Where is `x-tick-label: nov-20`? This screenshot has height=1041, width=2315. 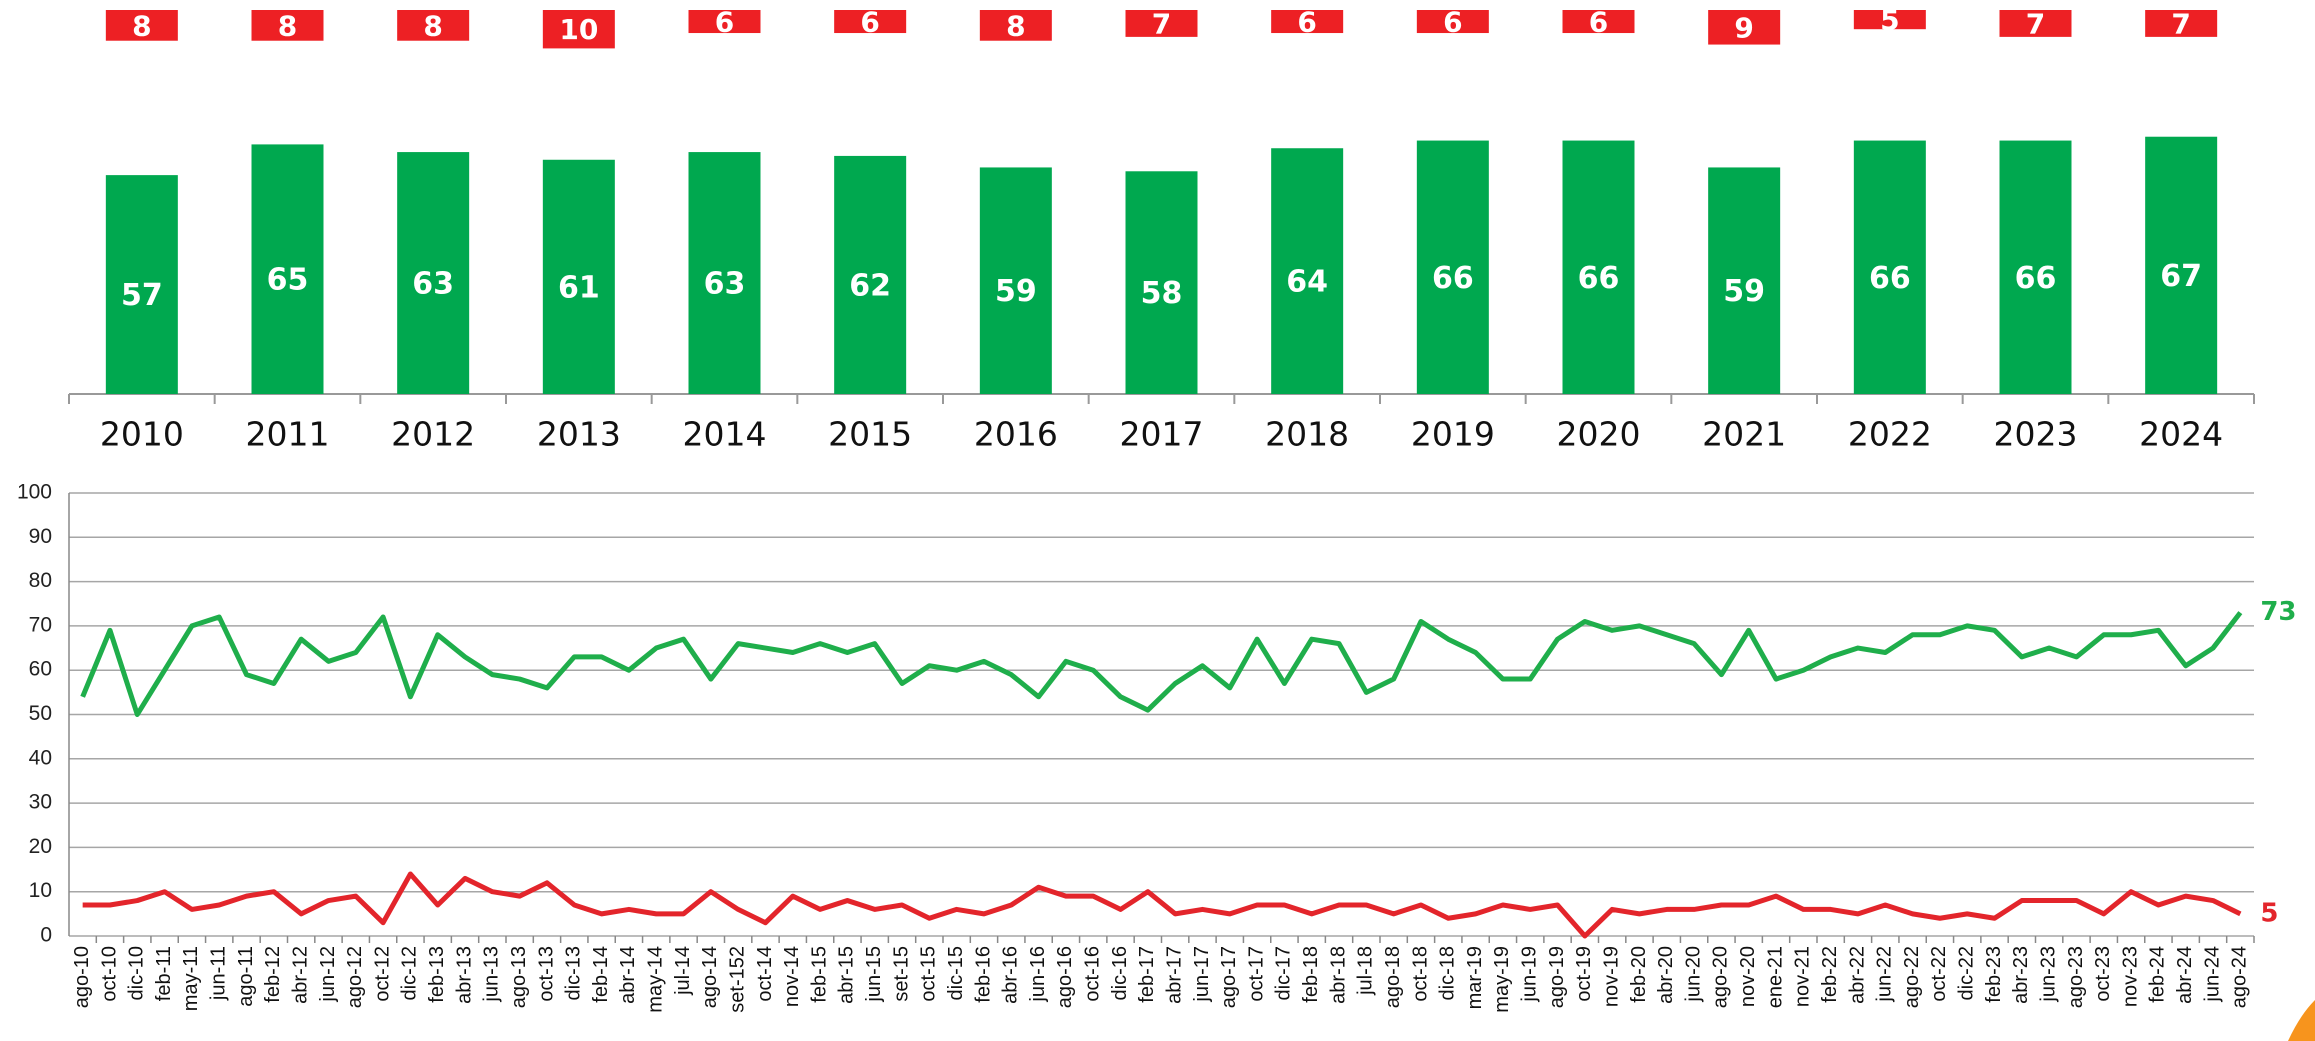 x-tick-label: nov-20 is located at coordinates (1748, 976).